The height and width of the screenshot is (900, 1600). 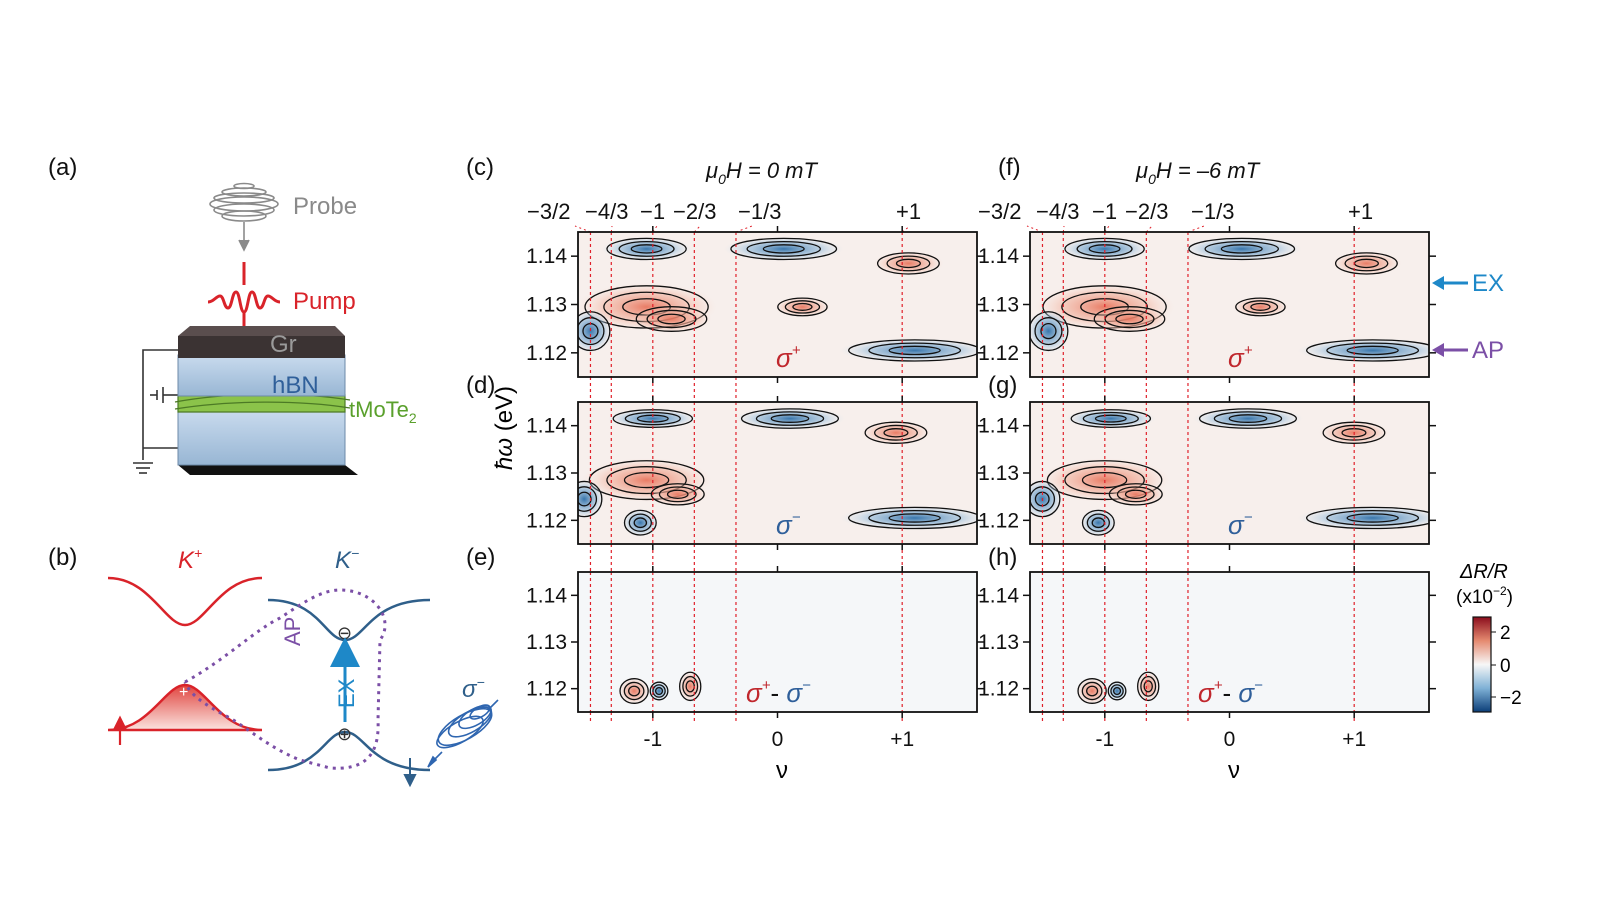 I want to click on y-tick-label: 1.13, so click(x=546, y=305).